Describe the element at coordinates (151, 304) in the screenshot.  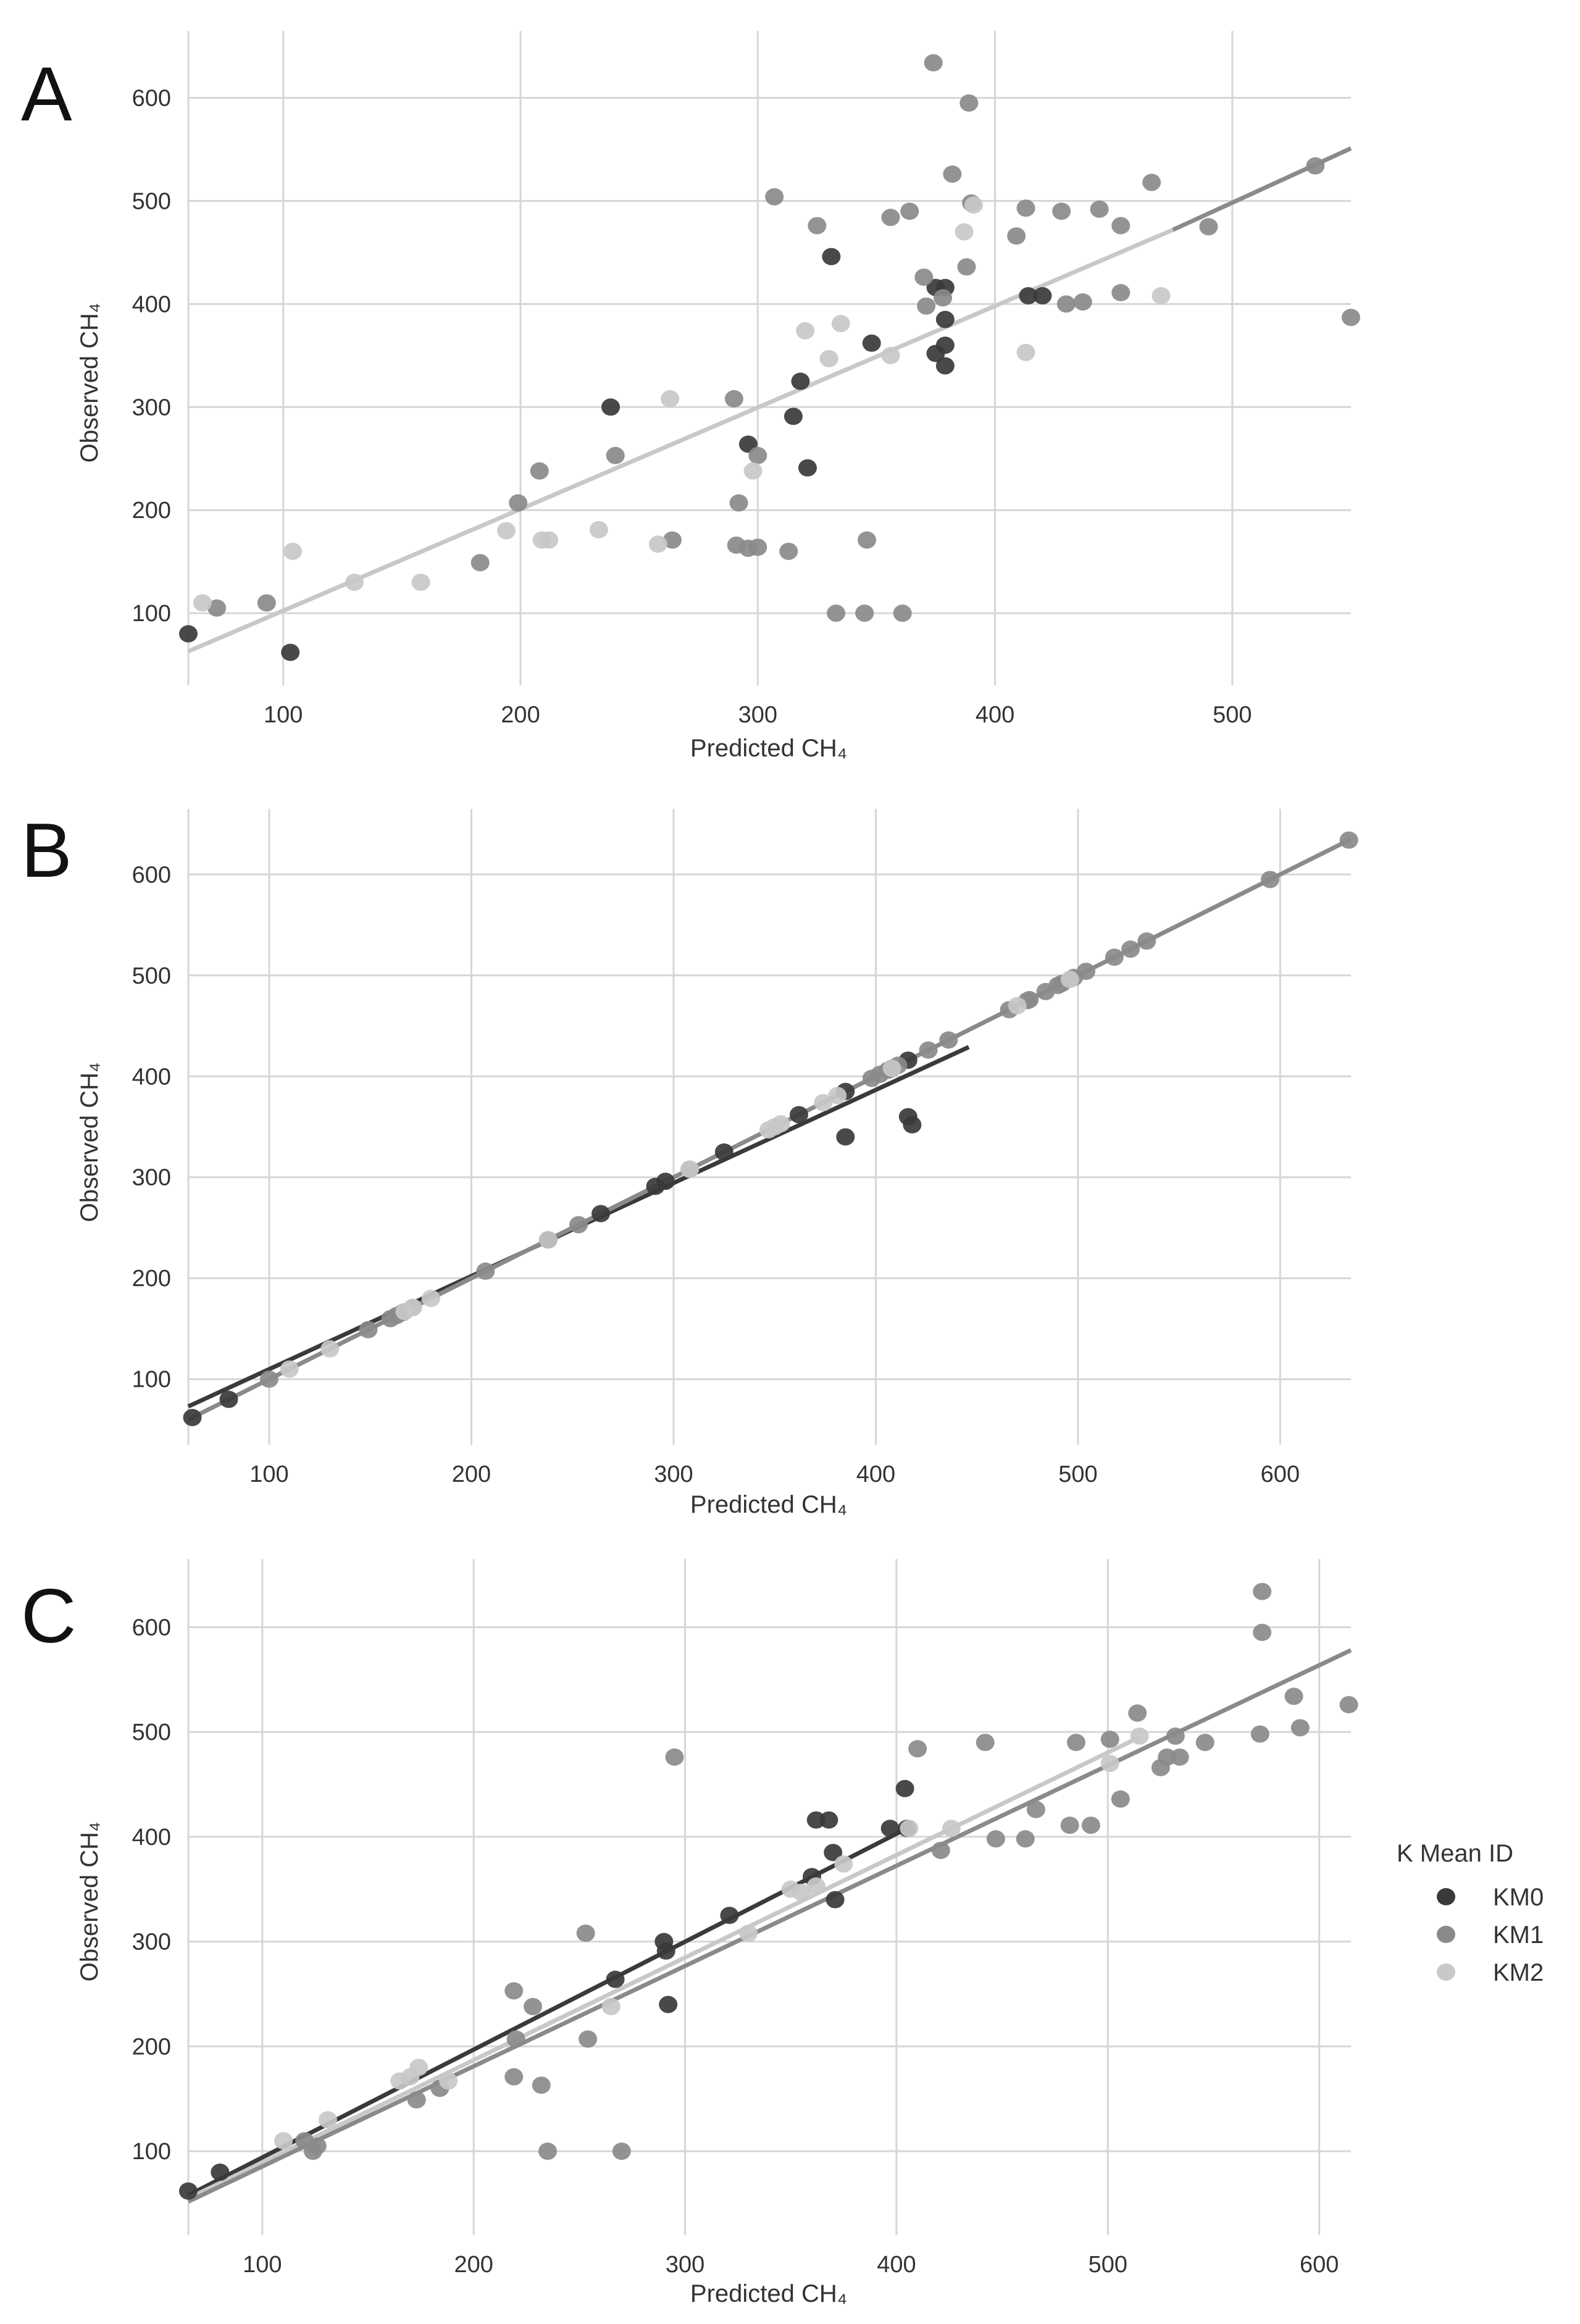
I see `panel-a-ytick-label-400: 400` at that location.